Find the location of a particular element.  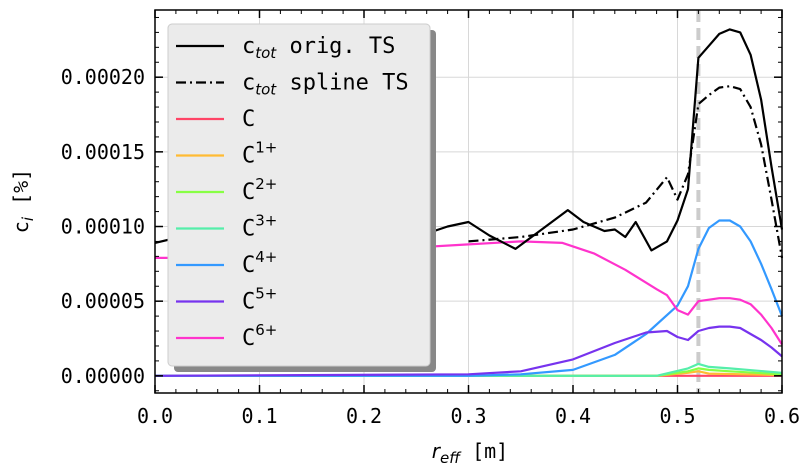

y-tick-label: 0.00010 is located at coordinates (103, 227).